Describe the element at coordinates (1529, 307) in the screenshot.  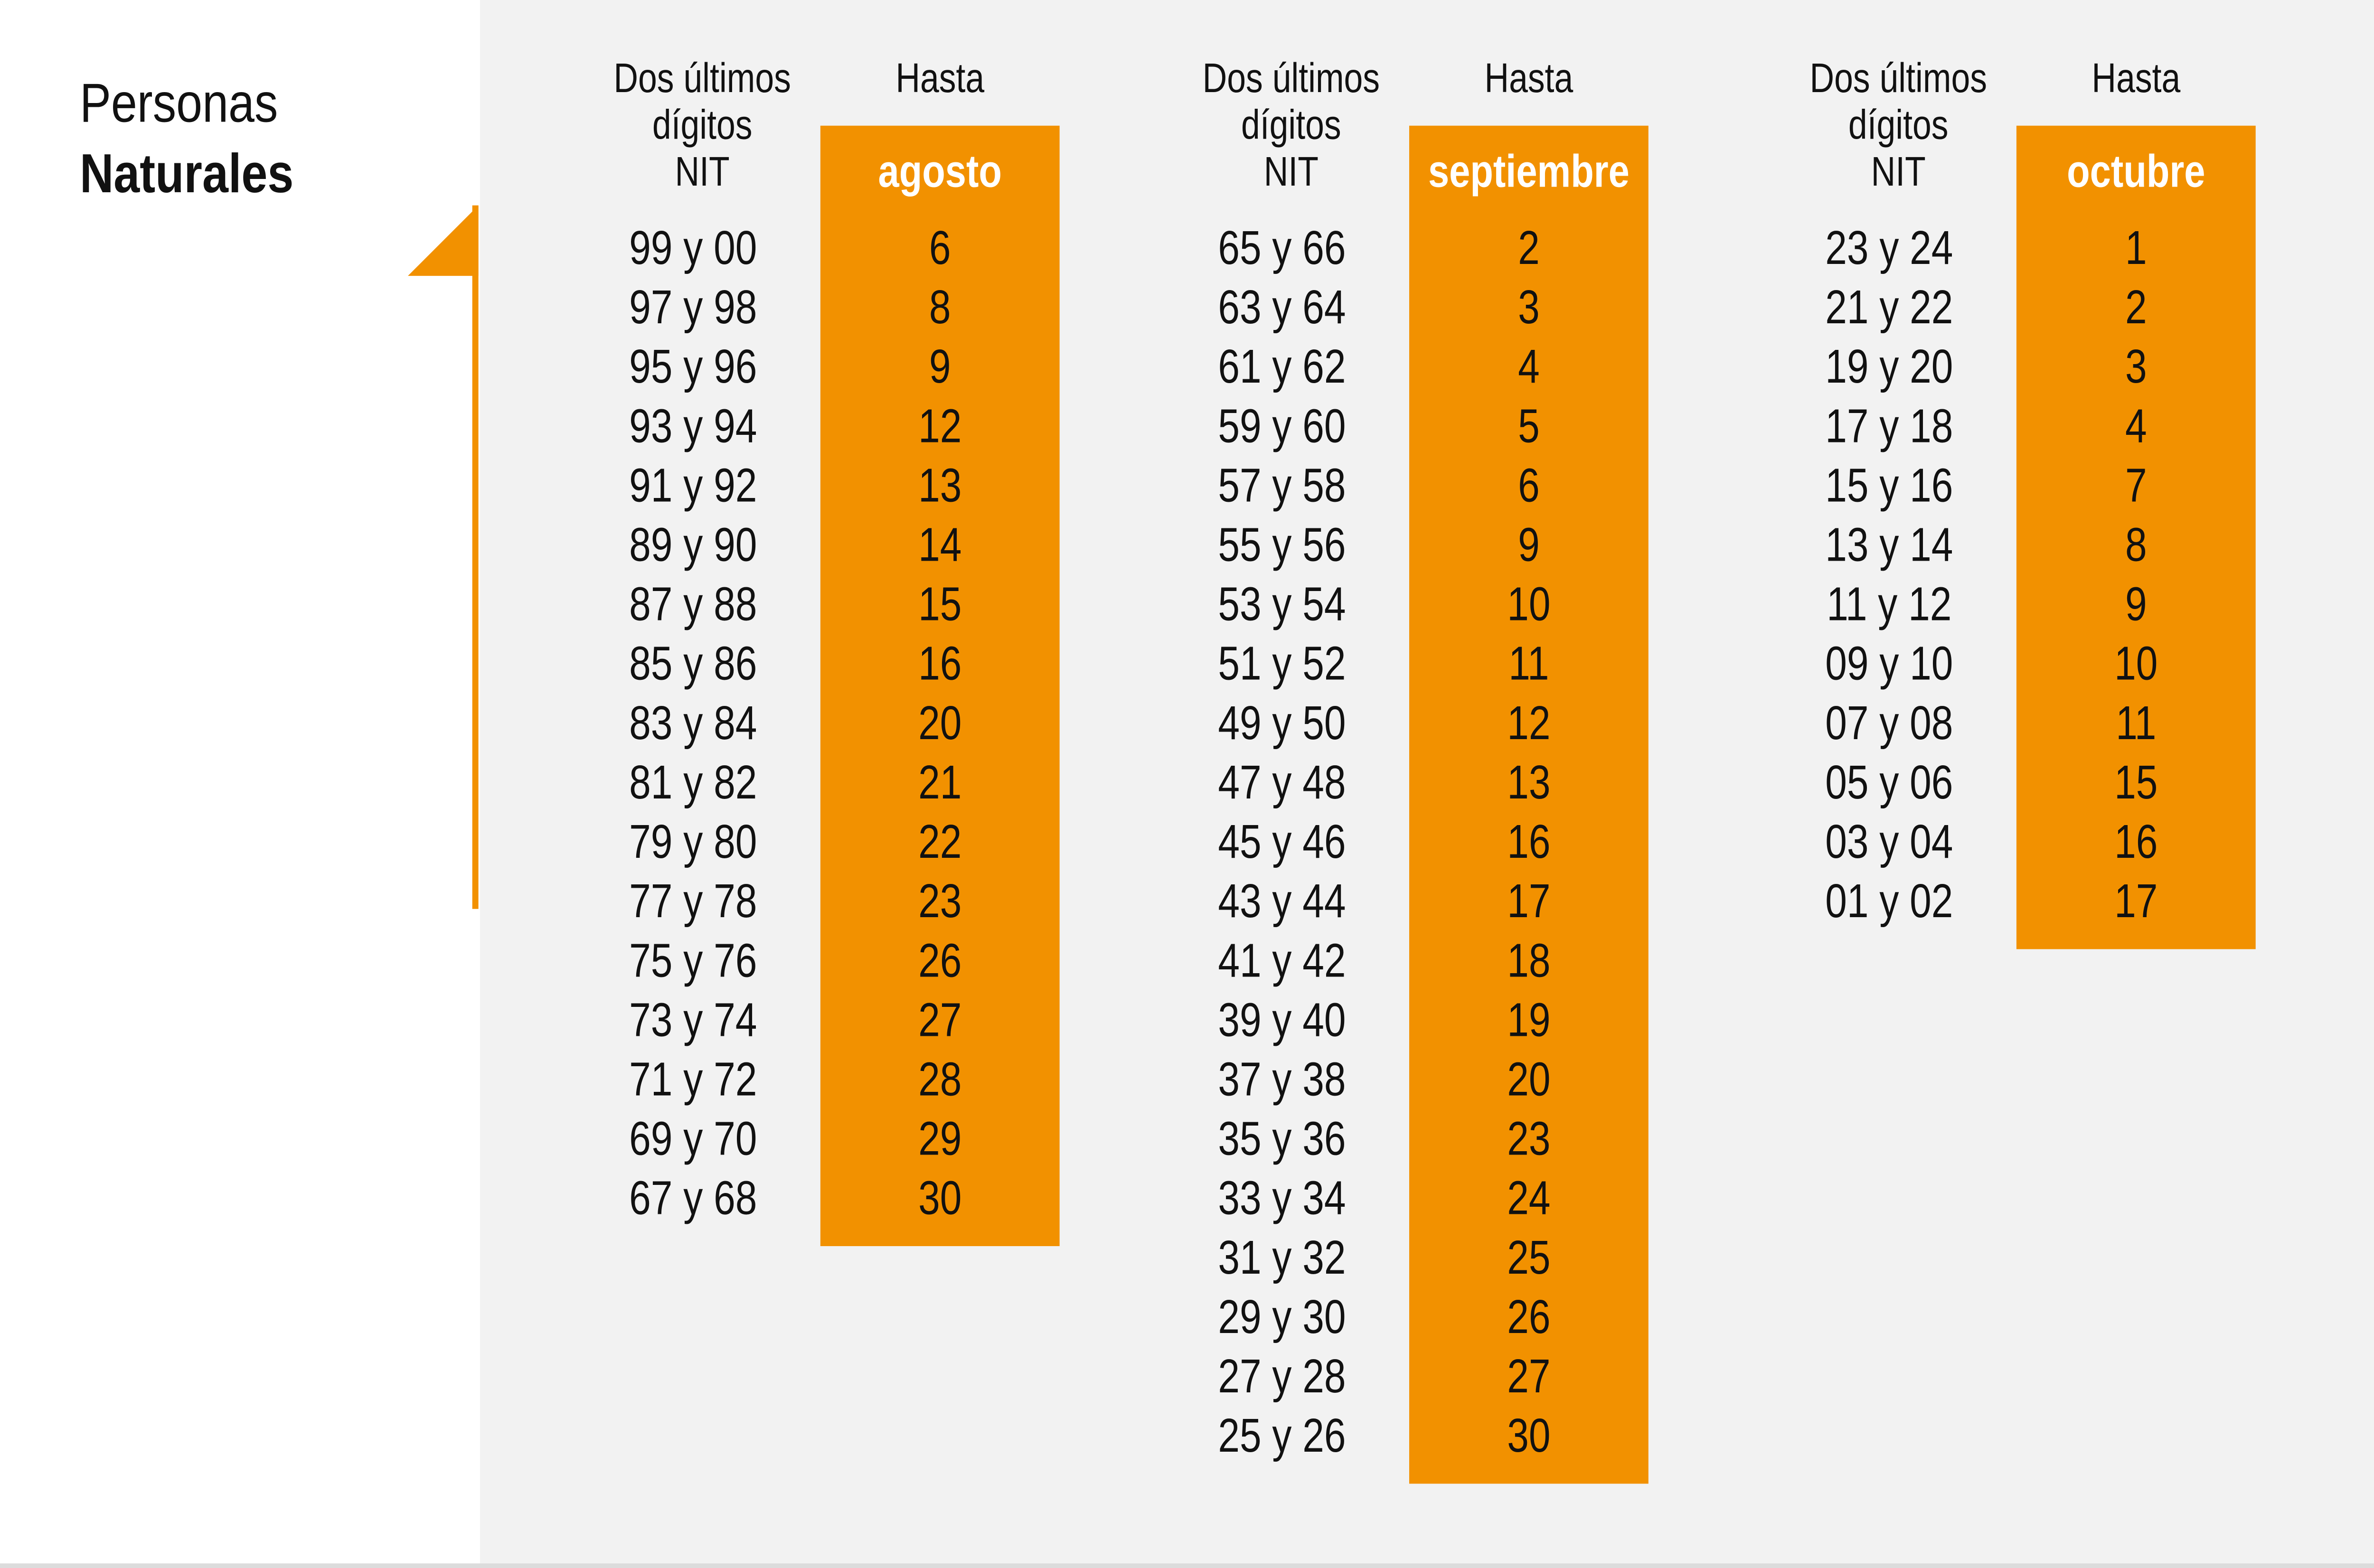
I see `due-day: 3` at that location.